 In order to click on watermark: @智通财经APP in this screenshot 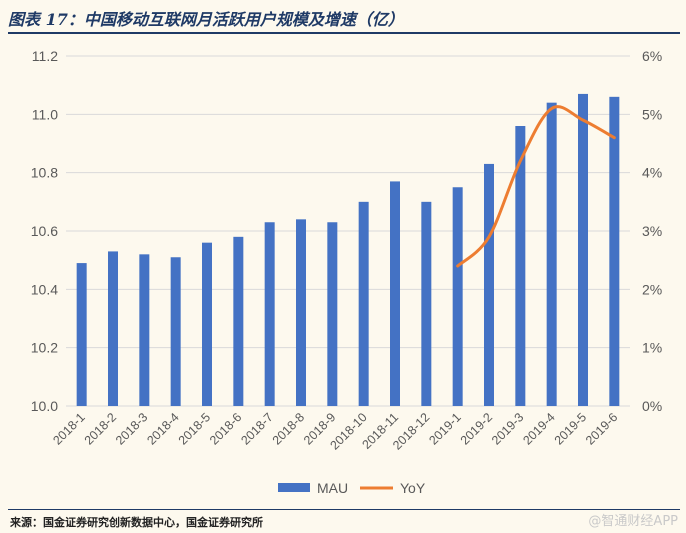, I will do `click(633, 521)`.